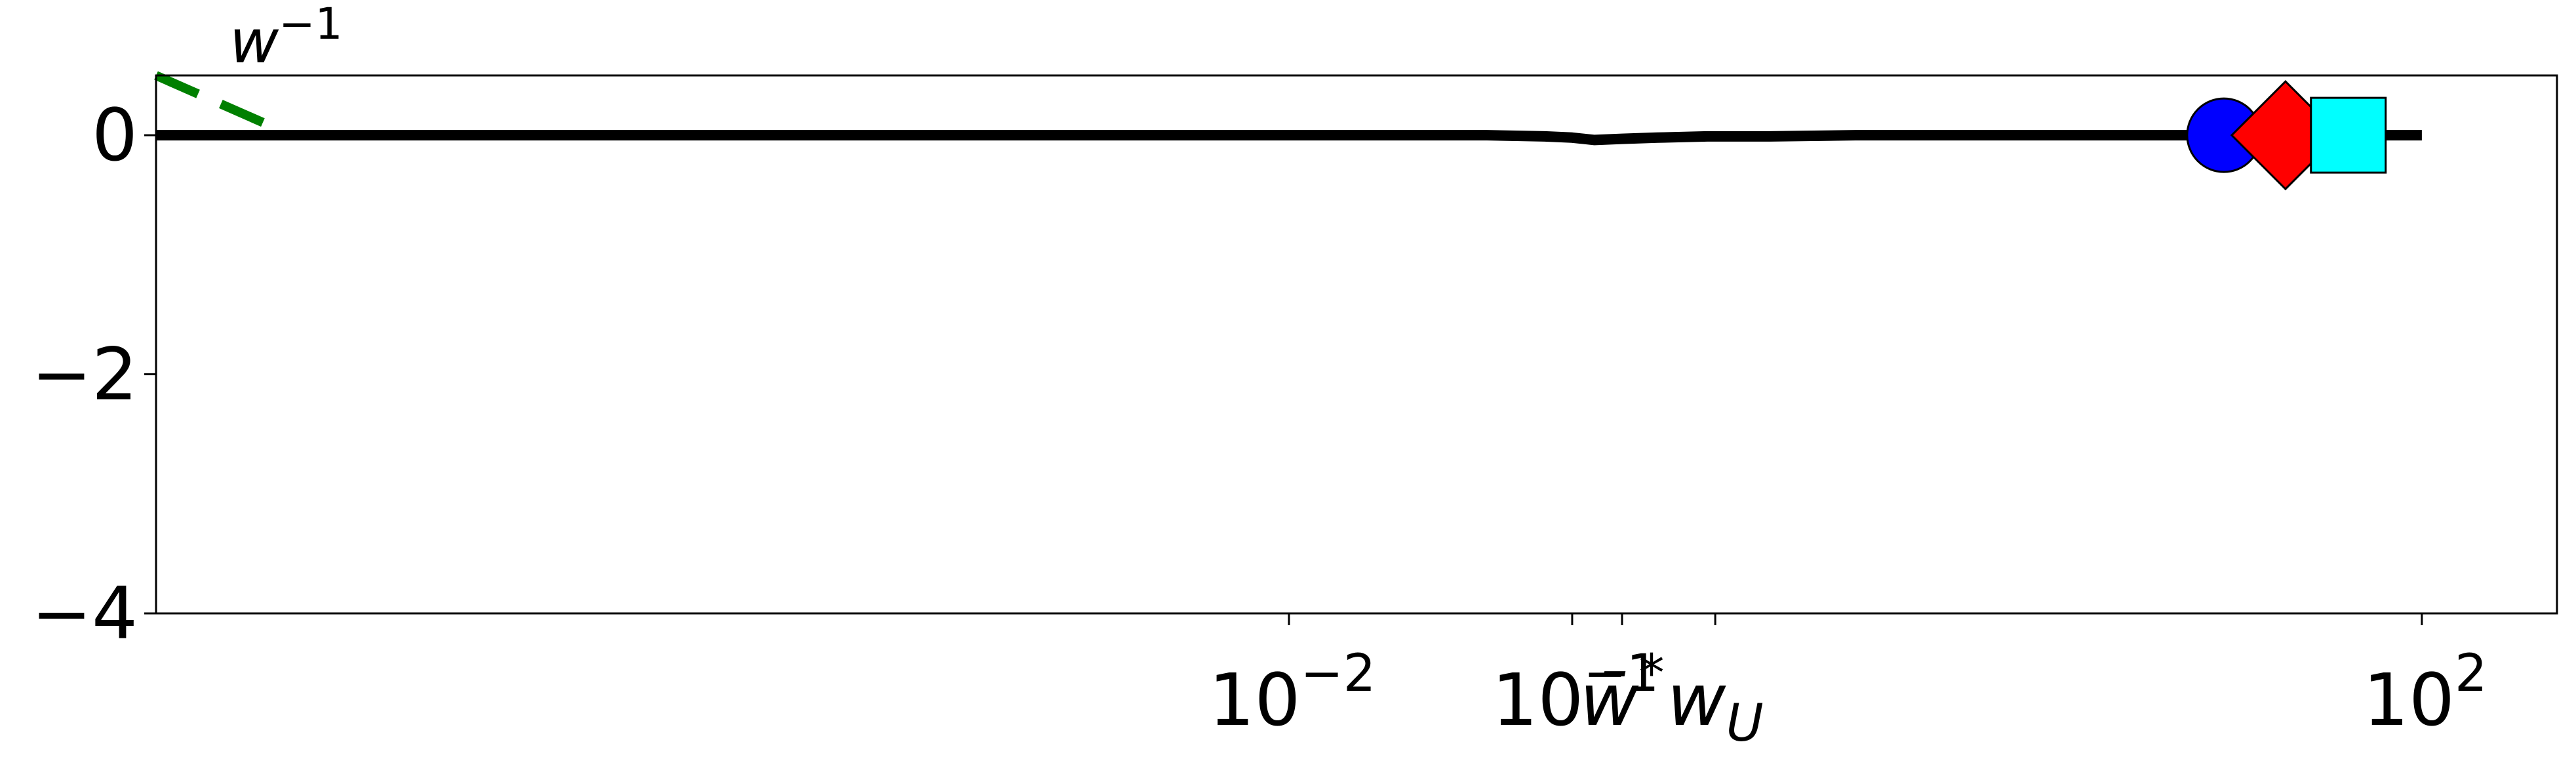  What do you see at coordinates (1715, 705) in the screenshot?
I see `x-marker-tick-label: wU` at bounding box center [1715, 705].